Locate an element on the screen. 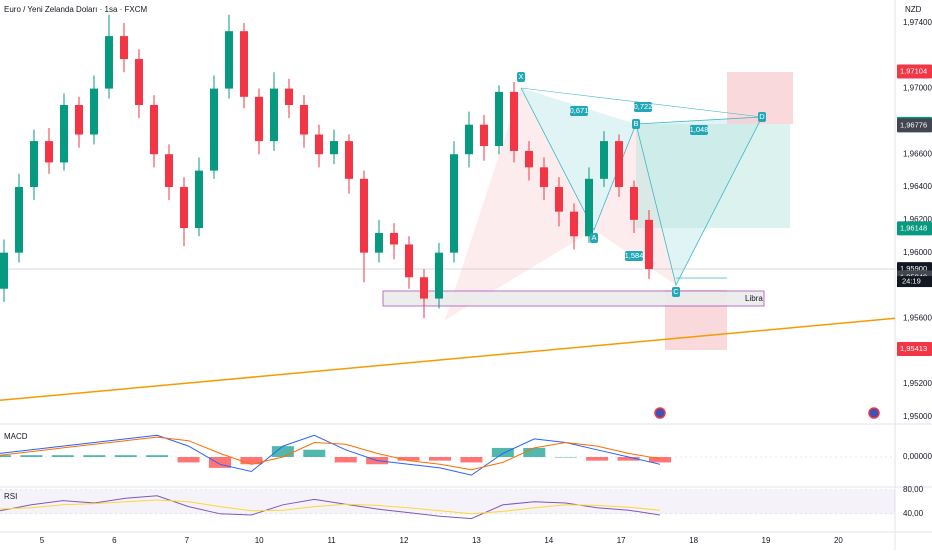 The width and height of the screenshot is (932, 555). x-tick-label: 18 is located at coordinates (693, 540).